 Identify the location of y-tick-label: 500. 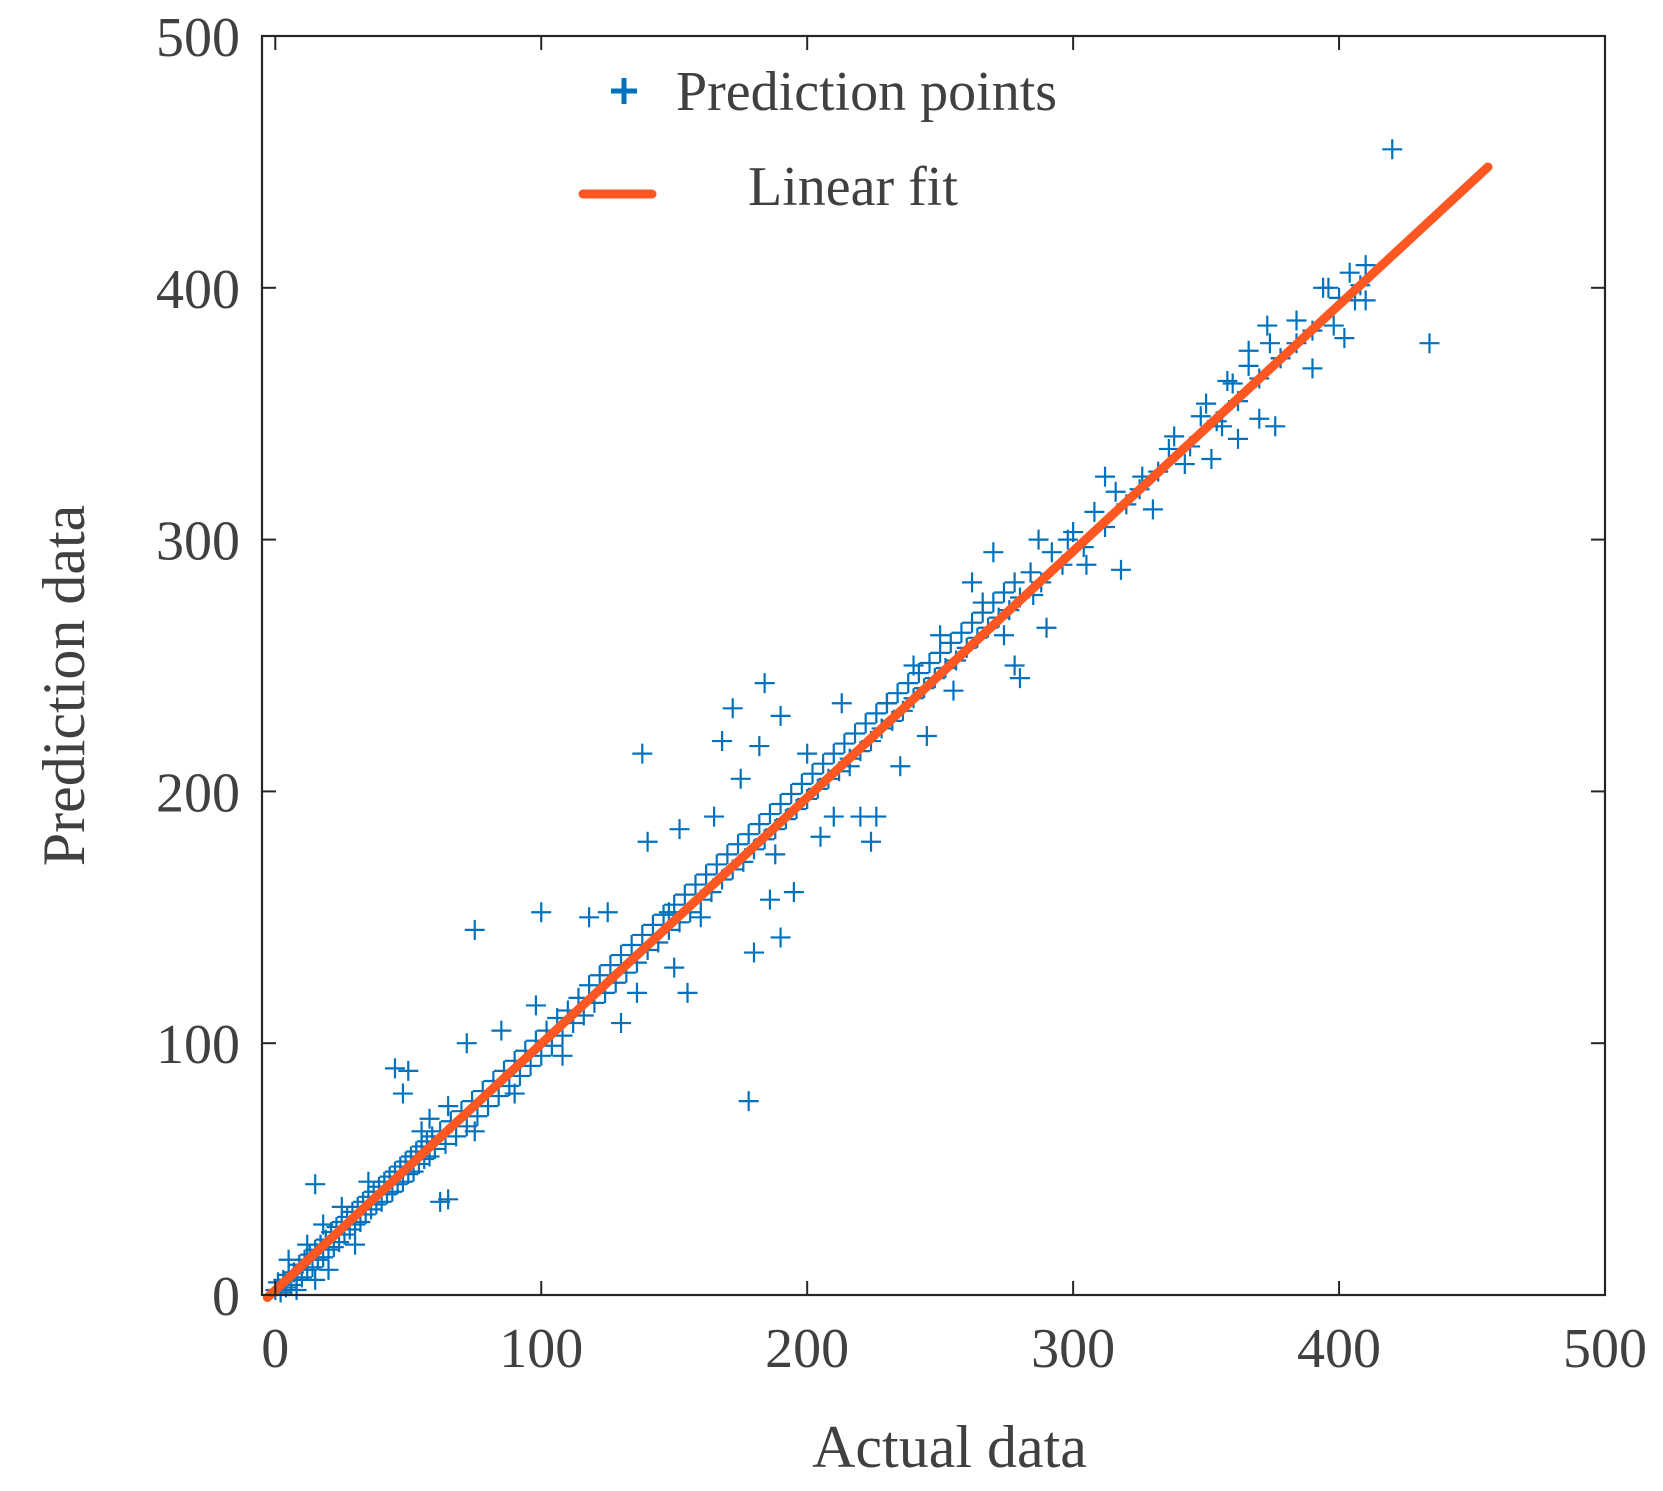
(198, 38).